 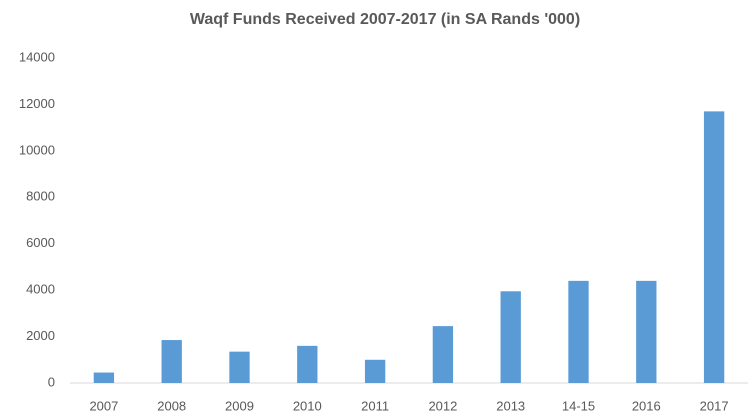 I want to click on y-tick-label: 0, so click(x=51, y=381).